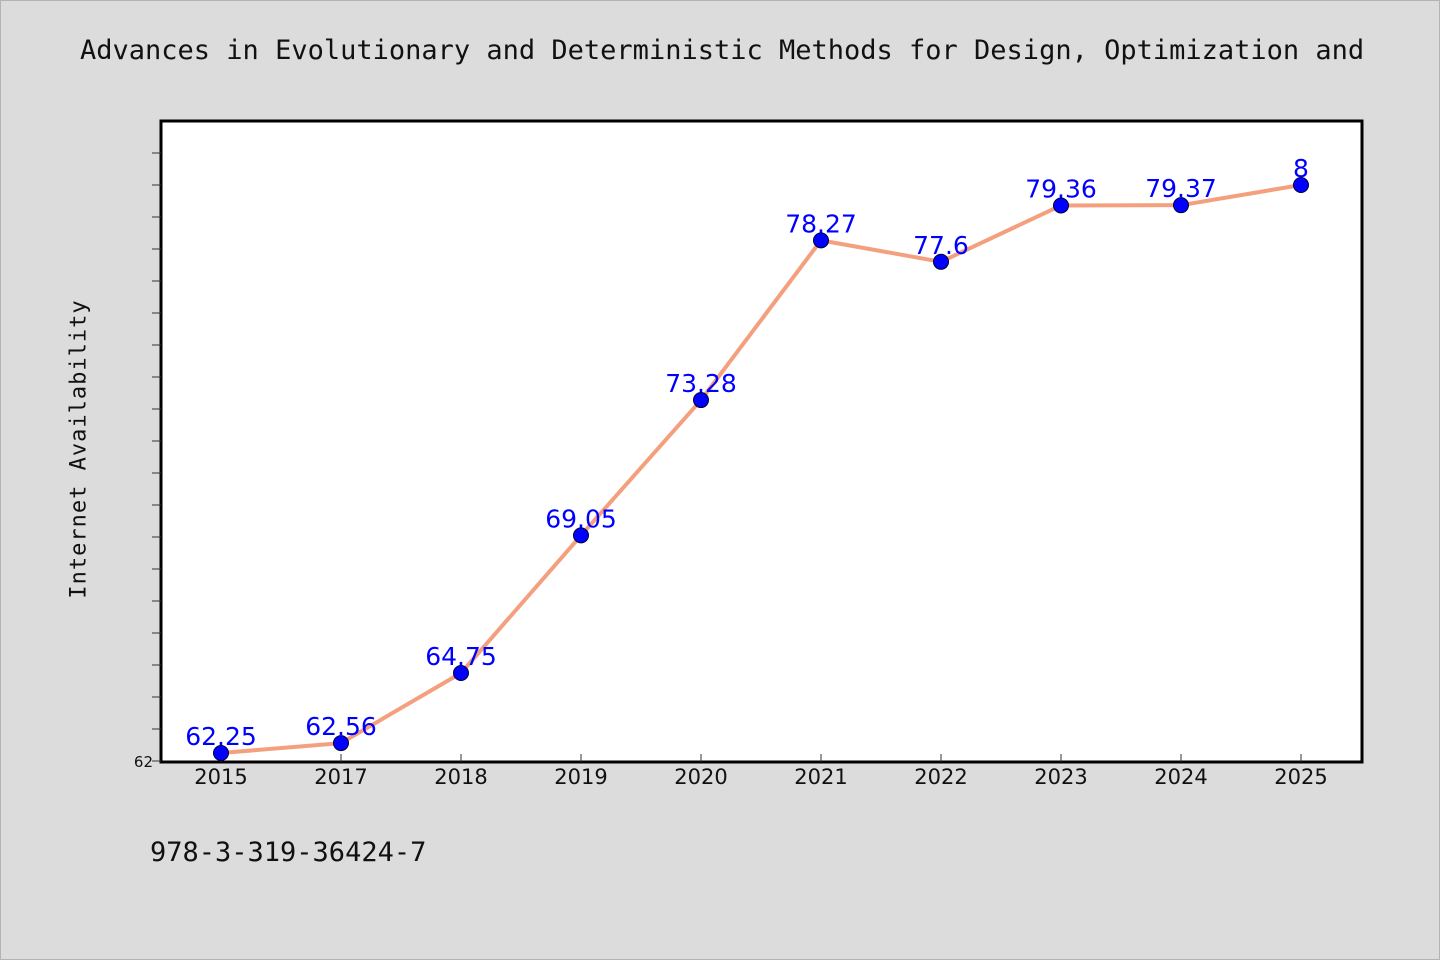  What do you see at coordinates (580, 777) in the screenshot?
I see `x-tick-label: 2019` at bounding box center [580, 777].